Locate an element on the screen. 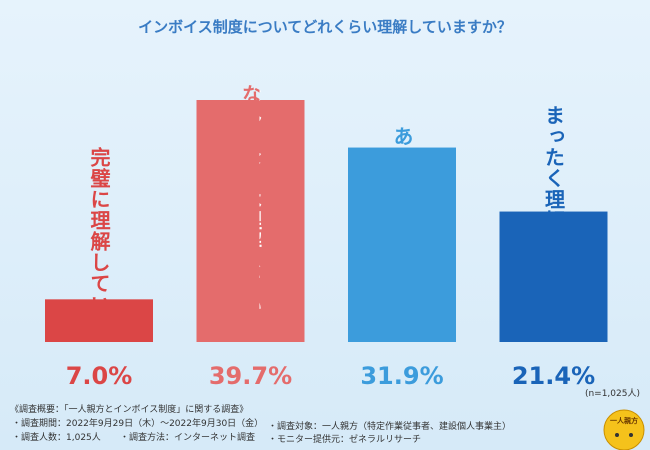 Image resolution: width=650 pixels, height=450 pixels. category-label: なんとなくは理解している is located at coordinates (251, 210).